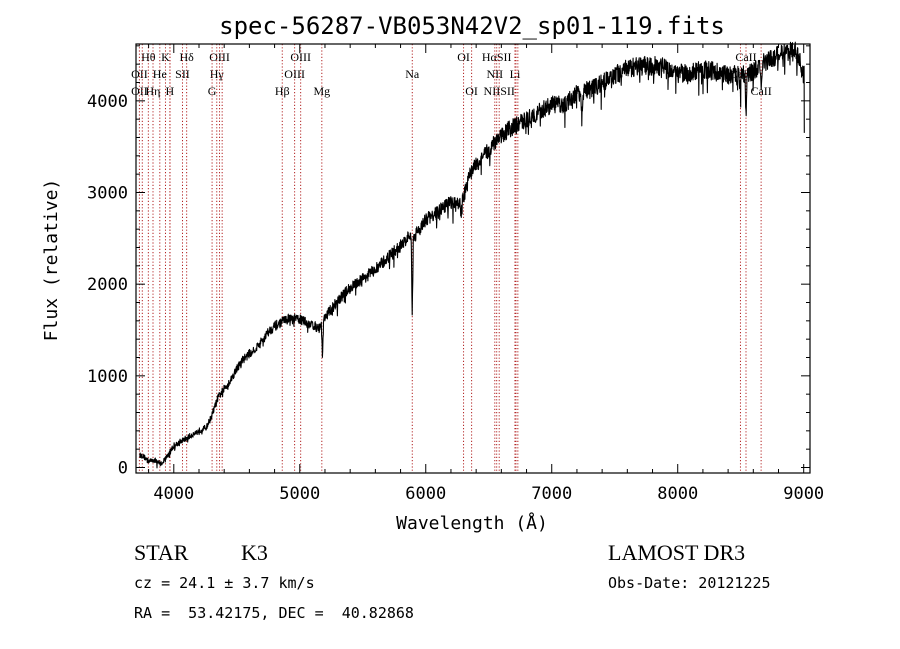 This screenshot has height=649, width=900. Describe the element at coordinates (494, 74) in the screenshot. I see `line-marker-label: NII` at that location.